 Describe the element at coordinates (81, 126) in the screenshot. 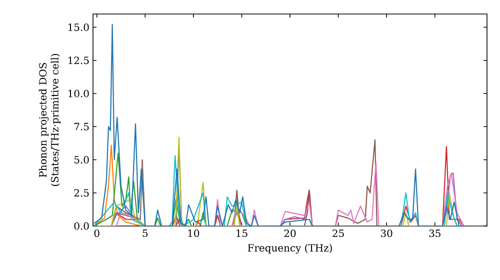

I see `y-tick-label: 7.5` at that location.